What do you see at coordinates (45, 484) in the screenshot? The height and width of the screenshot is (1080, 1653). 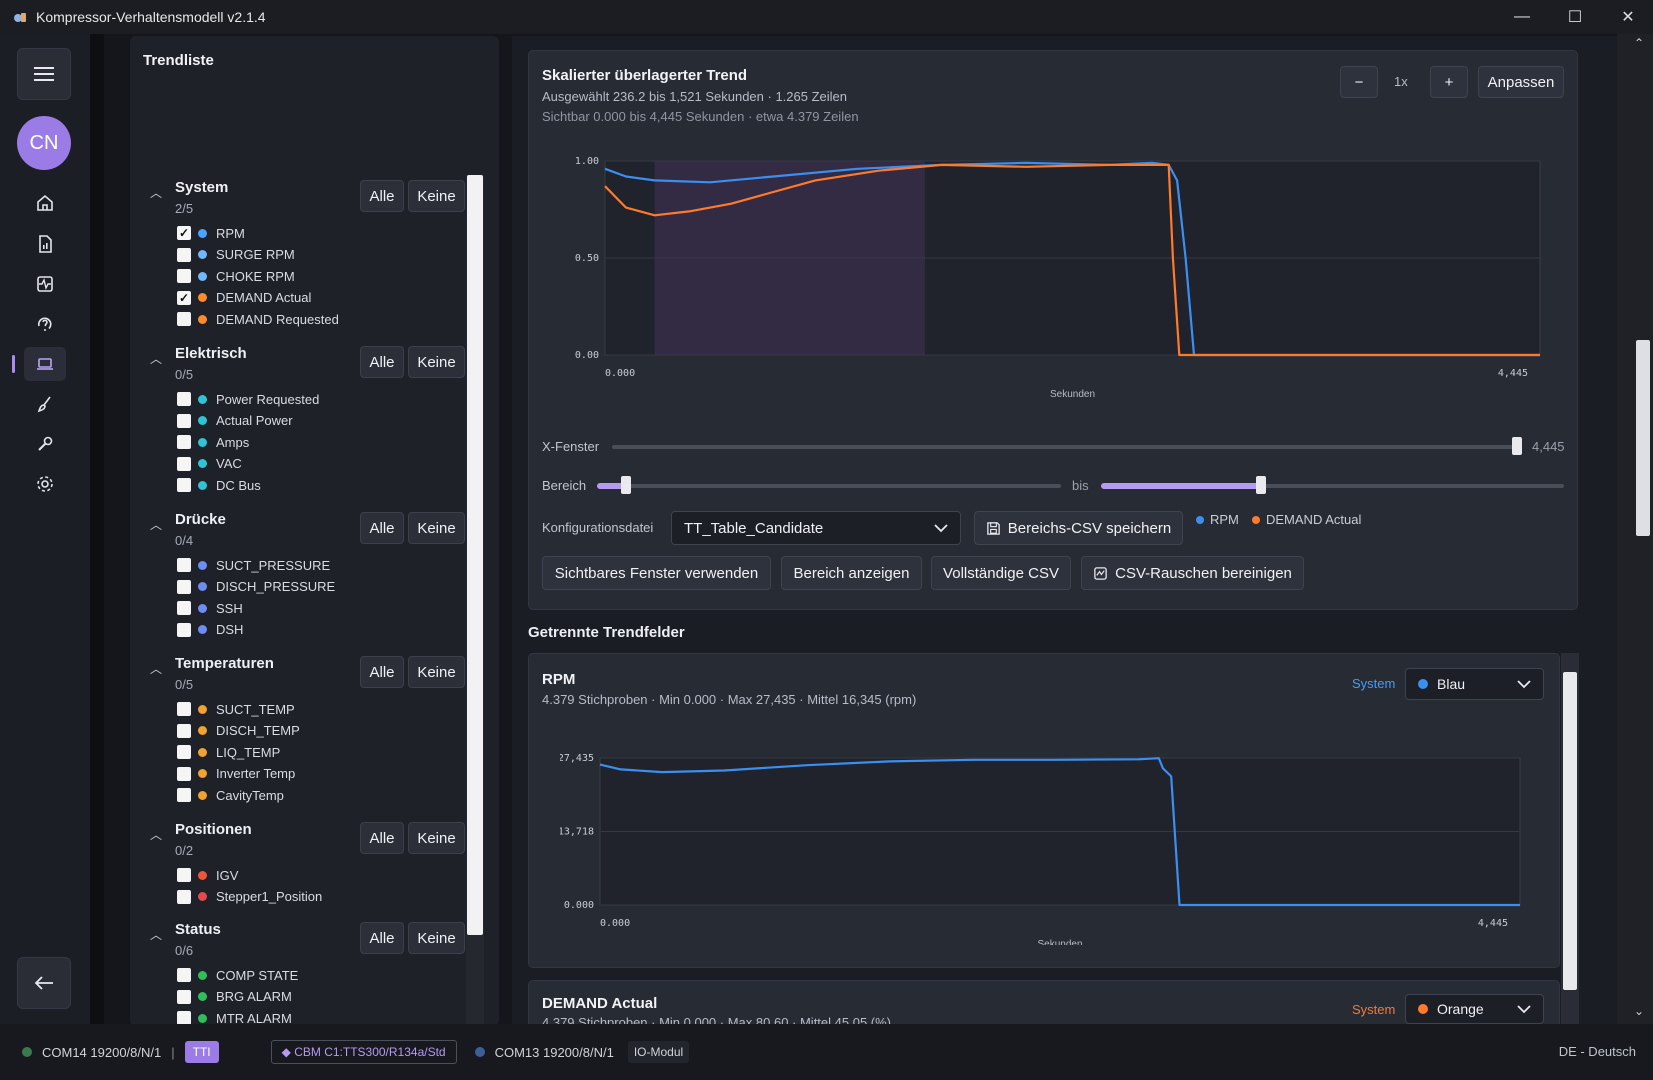 I see `nav-settings` at bounding box center [45, 484].